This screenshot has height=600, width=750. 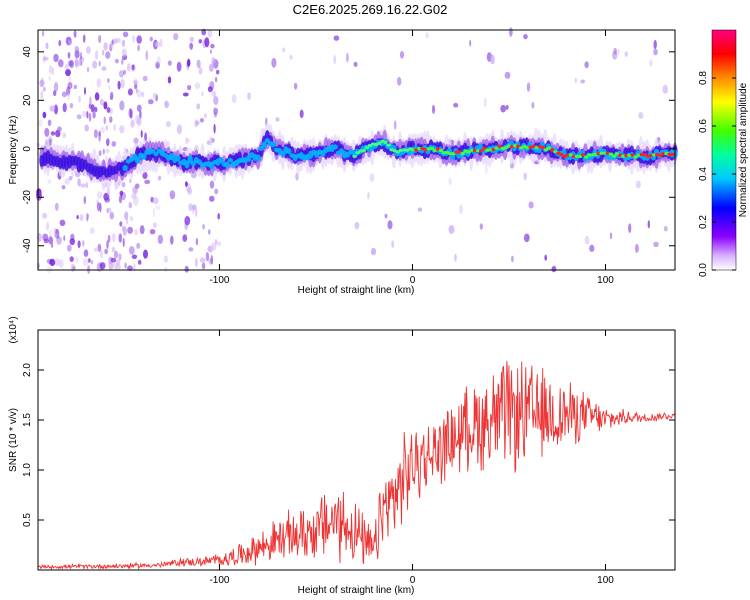 I want to click on colorbar-tick-label: 0.4, so click(x=703, y=174).